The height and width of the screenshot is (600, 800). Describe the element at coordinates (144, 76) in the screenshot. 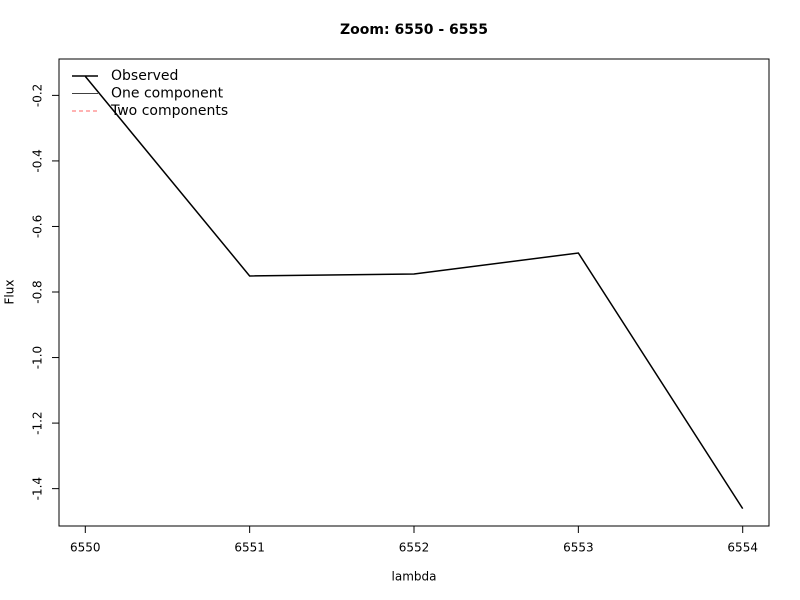

I see `legend-label: Observed` at that location.